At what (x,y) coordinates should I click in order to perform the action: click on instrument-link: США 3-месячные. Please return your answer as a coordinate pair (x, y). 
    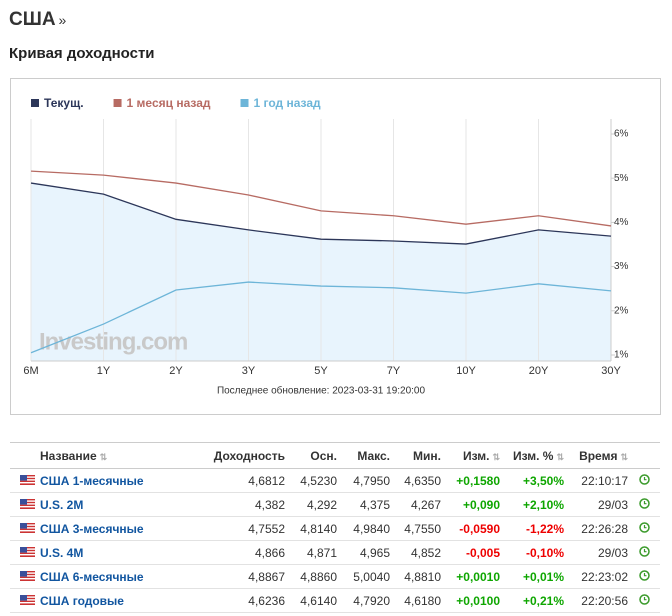
    Looking at the image, I should click on (92, 528).